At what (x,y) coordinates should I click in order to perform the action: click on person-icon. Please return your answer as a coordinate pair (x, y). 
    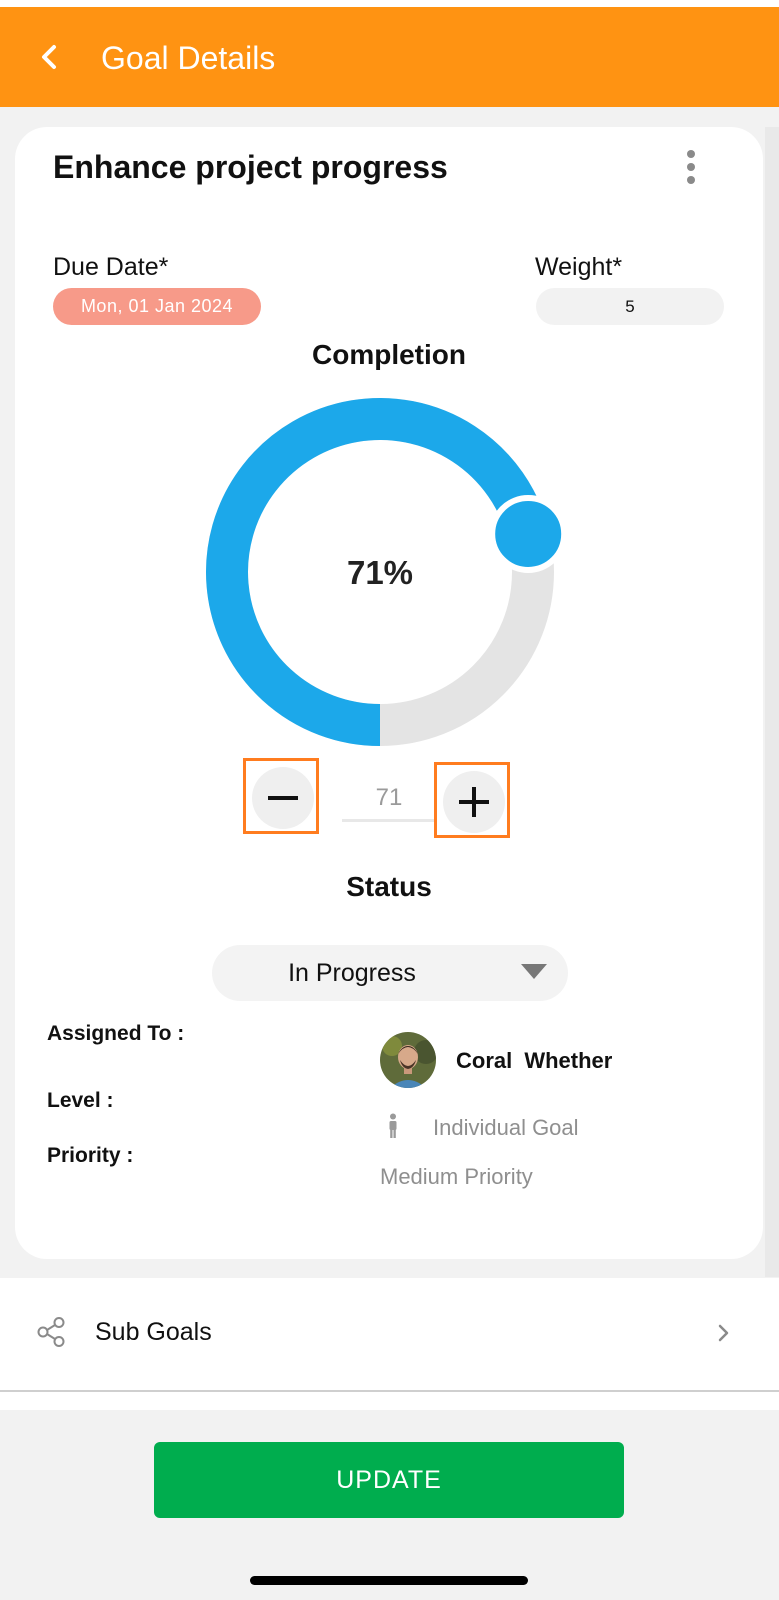
    Looking at the image, I should click on (393, 1125).